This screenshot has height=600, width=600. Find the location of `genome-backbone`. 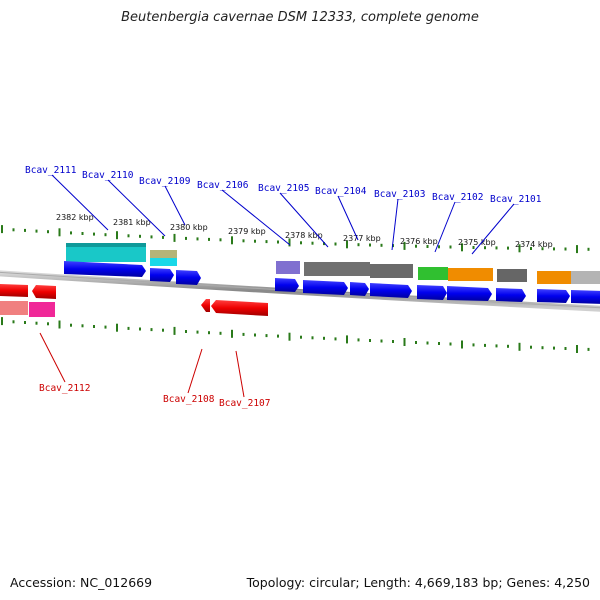

genome-backbone is located at coordinates (300, 291).